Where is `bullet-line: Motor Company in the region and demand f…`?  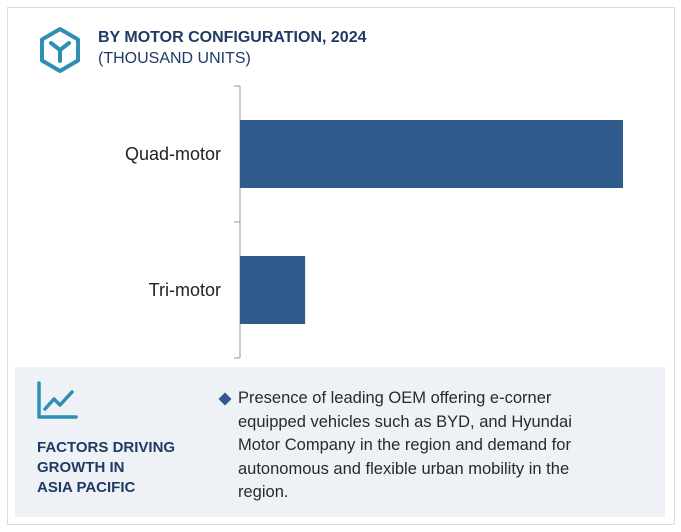
bullet-line: Motor Company in the region and demand f… is located at coordinates (404, 445).